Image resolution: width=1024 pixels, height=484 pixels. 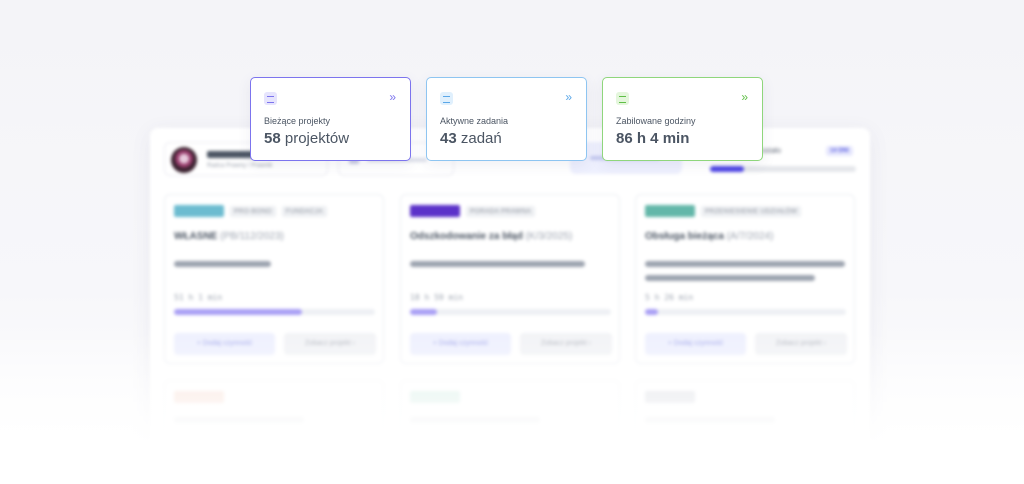 I want to click on stat-label: Aktywne zadania, so click(x=474, y=121).